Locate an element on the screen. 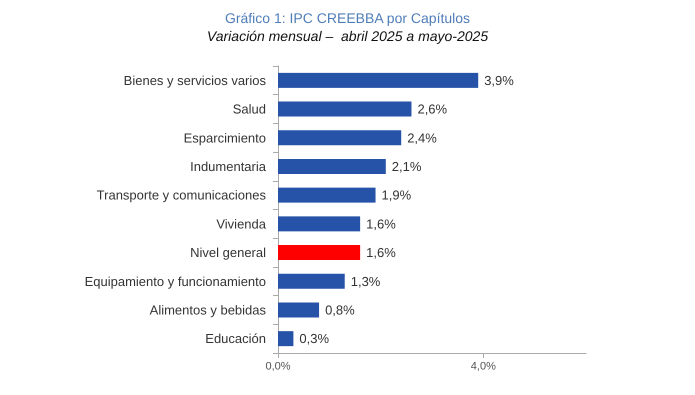  x-tick-label: 0,0% is located at coordinates (278, 366).